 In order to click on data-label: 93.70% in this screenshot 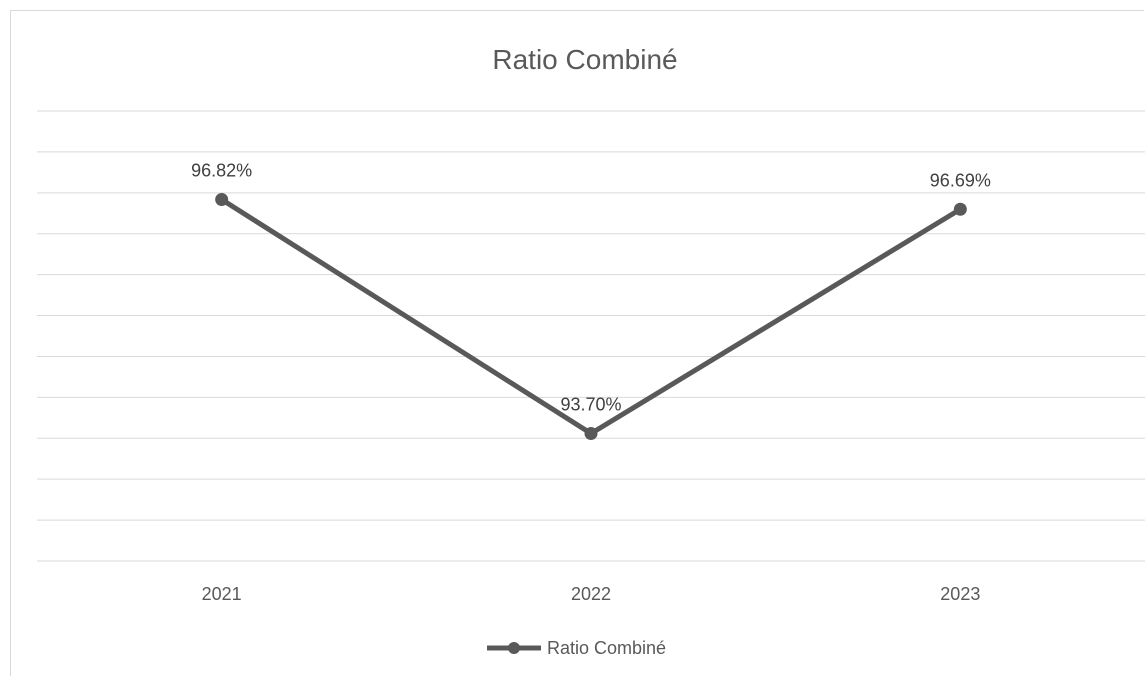, I will do `click(590, 405)`.